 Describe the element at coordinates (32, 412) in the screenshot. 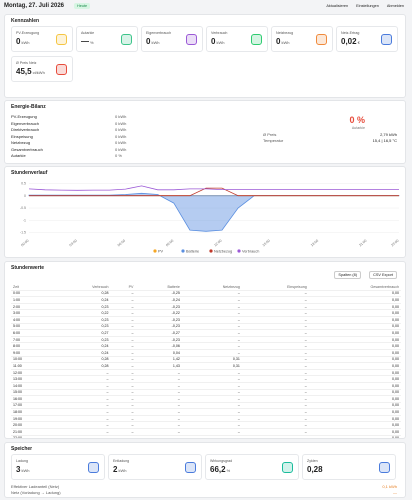

I see `table-cell: 18:00` at that location.